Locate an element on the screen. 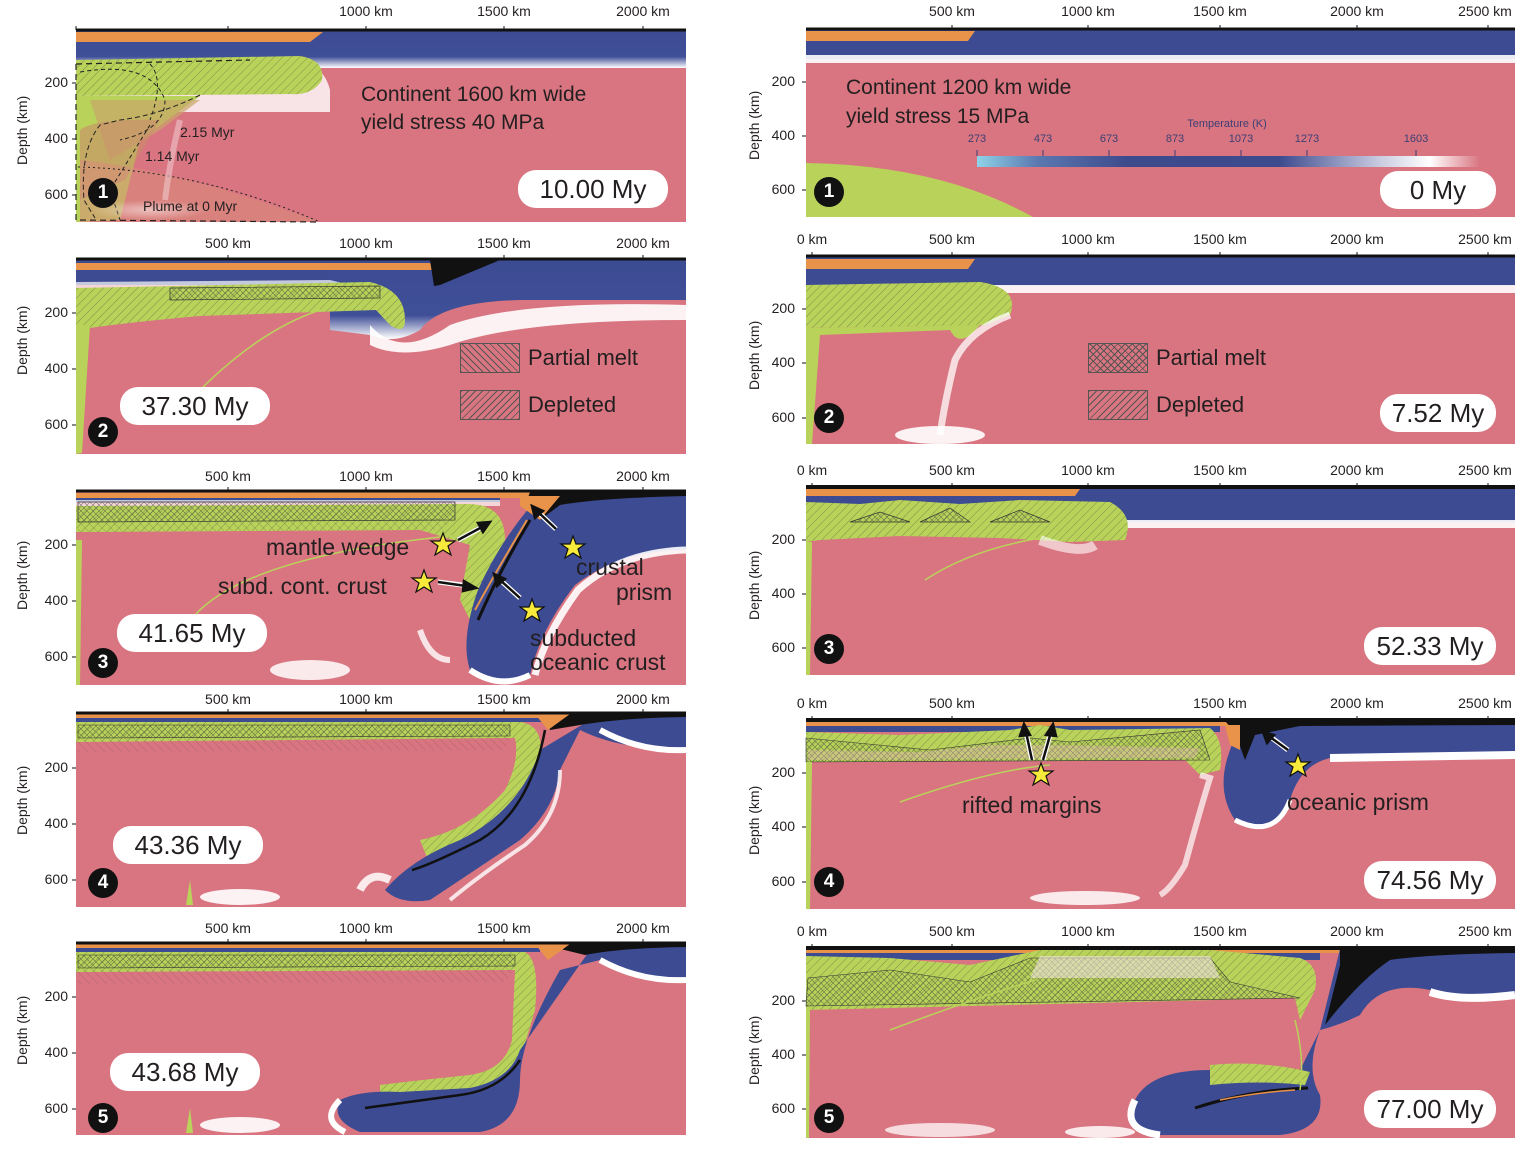 This screenshot has height=1157, width=1536. time-badge: 37.30 My is located at coordinates (195, 406).